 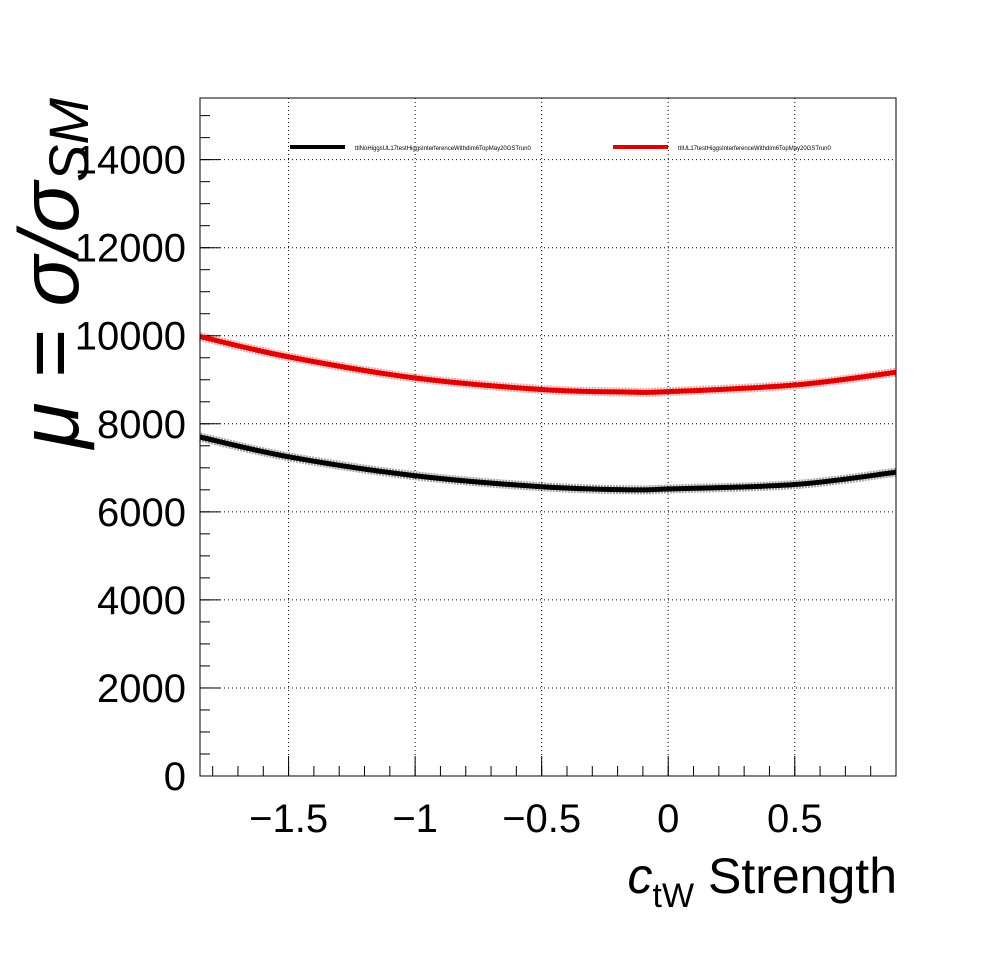 I want to click on y-tick-labels: 0 2000 4000 6000 8000 10000 12000 14000, so click(x=130, y=469).